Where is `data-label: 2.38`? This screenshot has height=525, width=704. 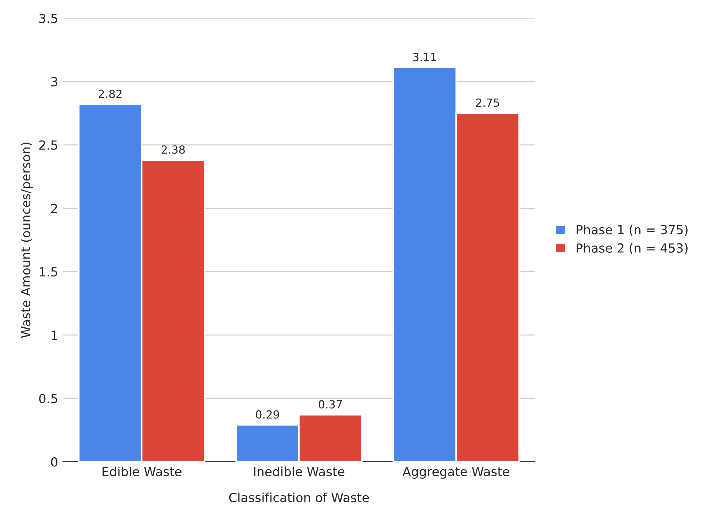
data-label: 2.38 is located at coordinates (174, 150).